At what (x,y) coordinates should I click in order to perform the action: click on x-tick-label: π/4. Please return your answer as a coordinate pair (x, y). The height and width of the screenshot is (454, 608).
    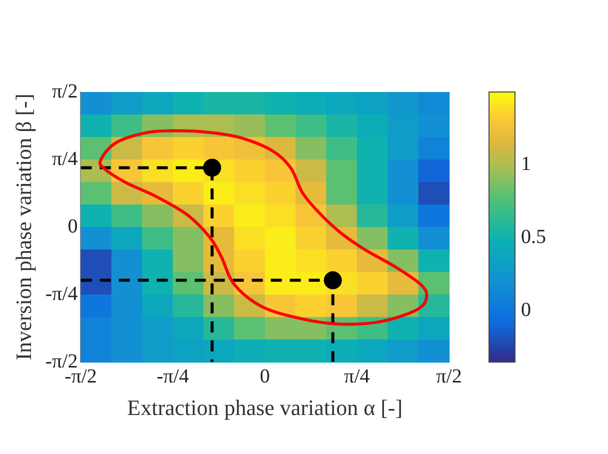
    Looking at the image, I should click on (357, 376).